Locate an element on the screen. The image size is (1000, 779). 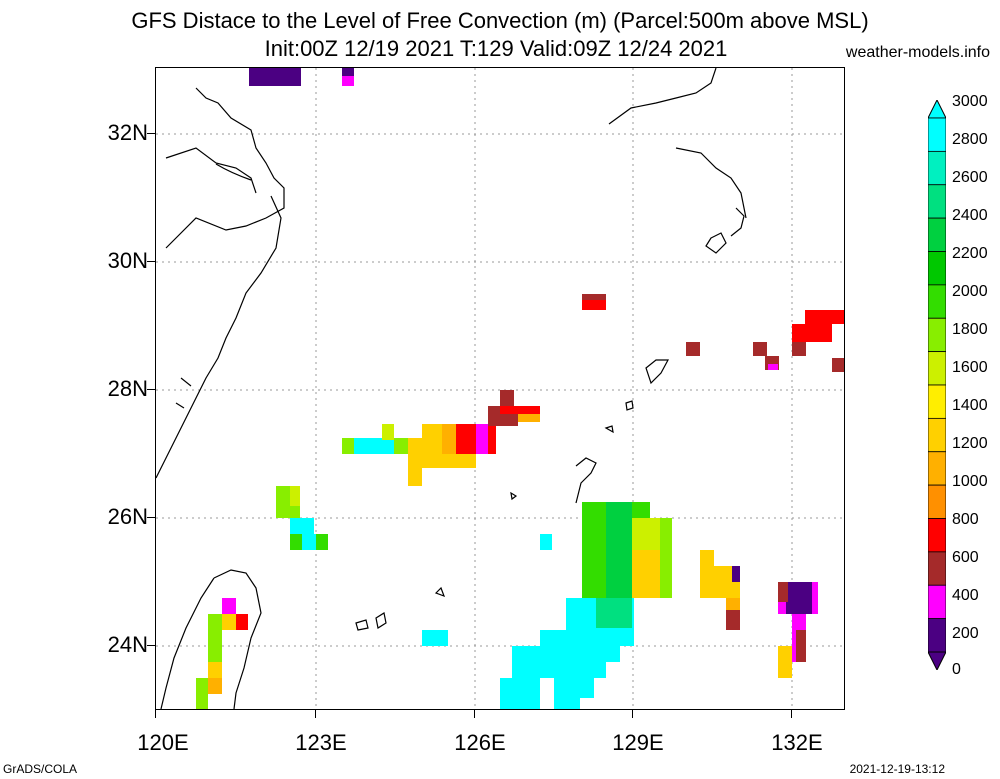
lon-label-126e: 126E is located at coordinates (480, 742).